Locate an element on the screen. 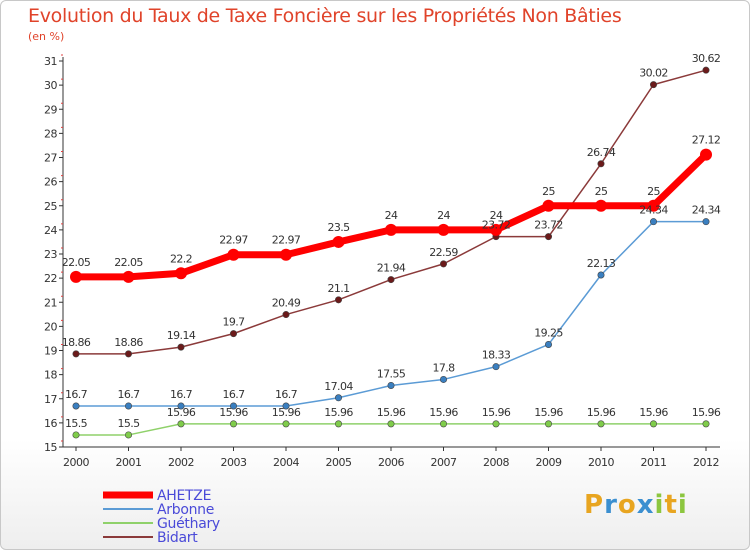 Image resolution: width=750 pixels, height=550 pixels. data-label: 22.2 is located at coordinates (181, 258).